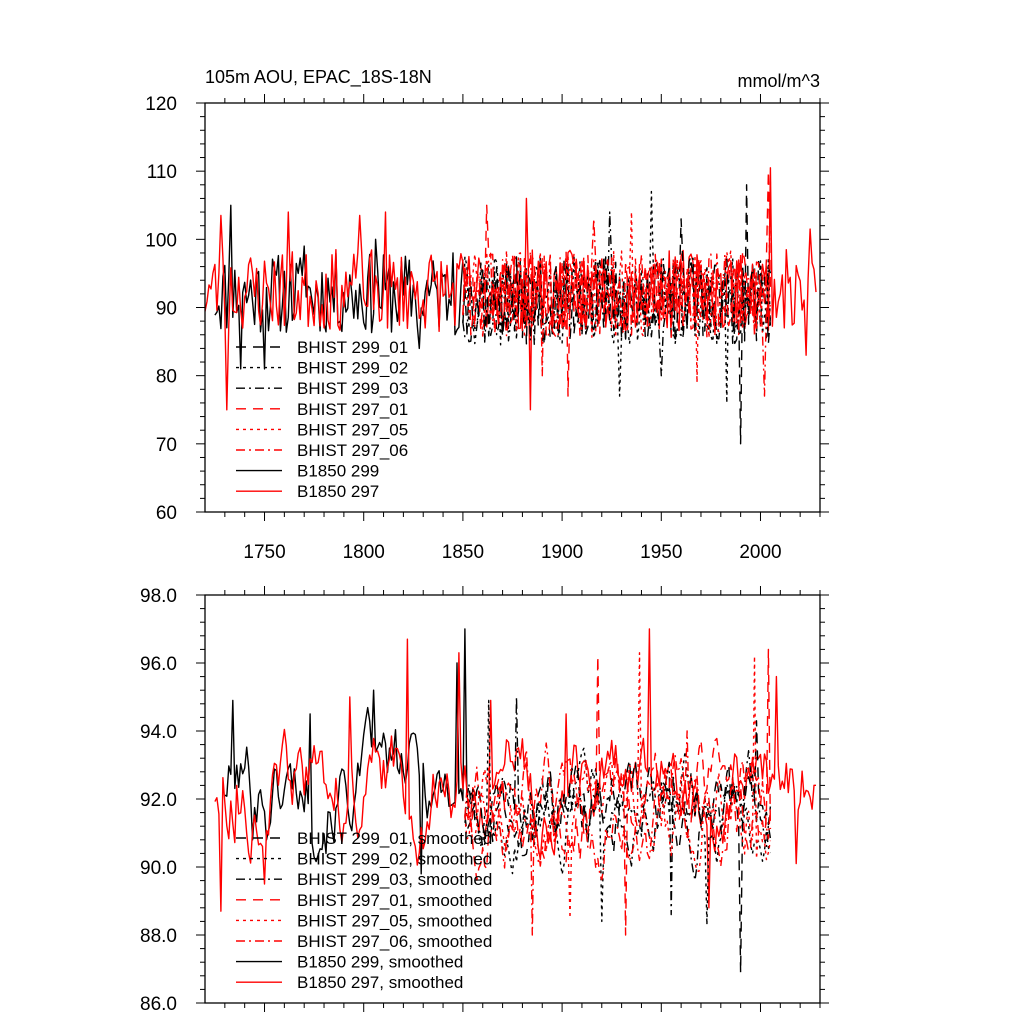 Image resolution: width=1024 pixels, height=1024 pixels. Describe the element at coordinates (779, 81) in the screenshot. I see `units-label: mmol/m^3` at that location.